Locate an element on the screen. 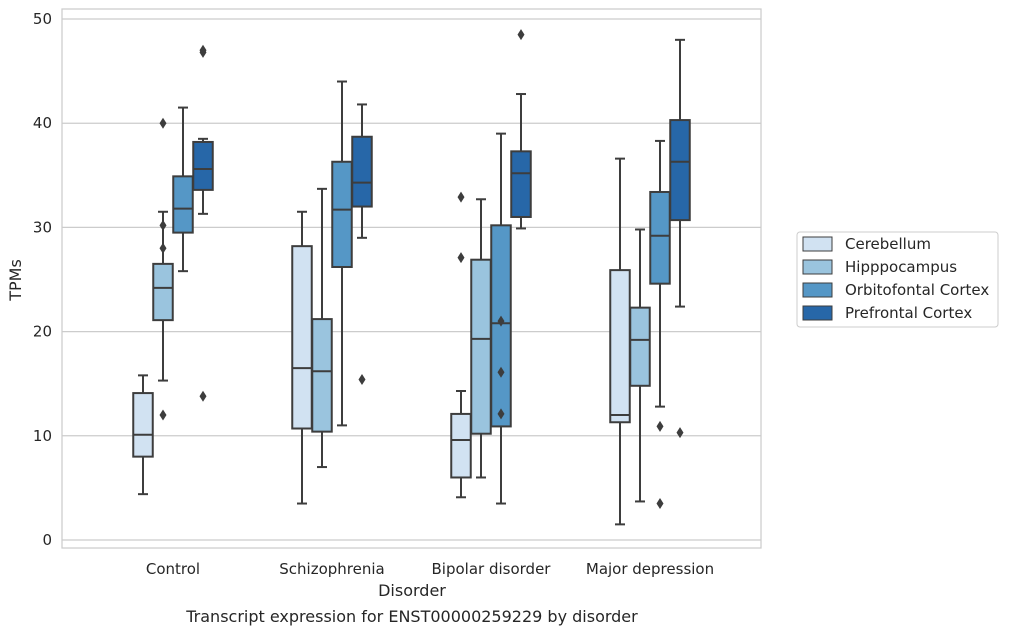 The image size is (1009, 634). y-tick-label: 10 is located at coordinates (42, 436).